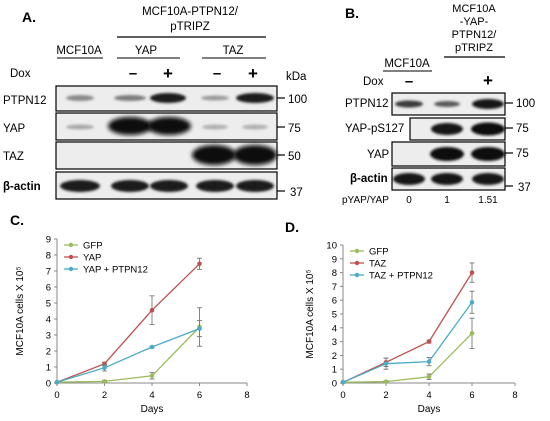 The image size is (550, 421). Describe the element at coordinates (407, 64) in the screenshot. I see `panel-b-group-mcf10a: MCF10A` at that location.